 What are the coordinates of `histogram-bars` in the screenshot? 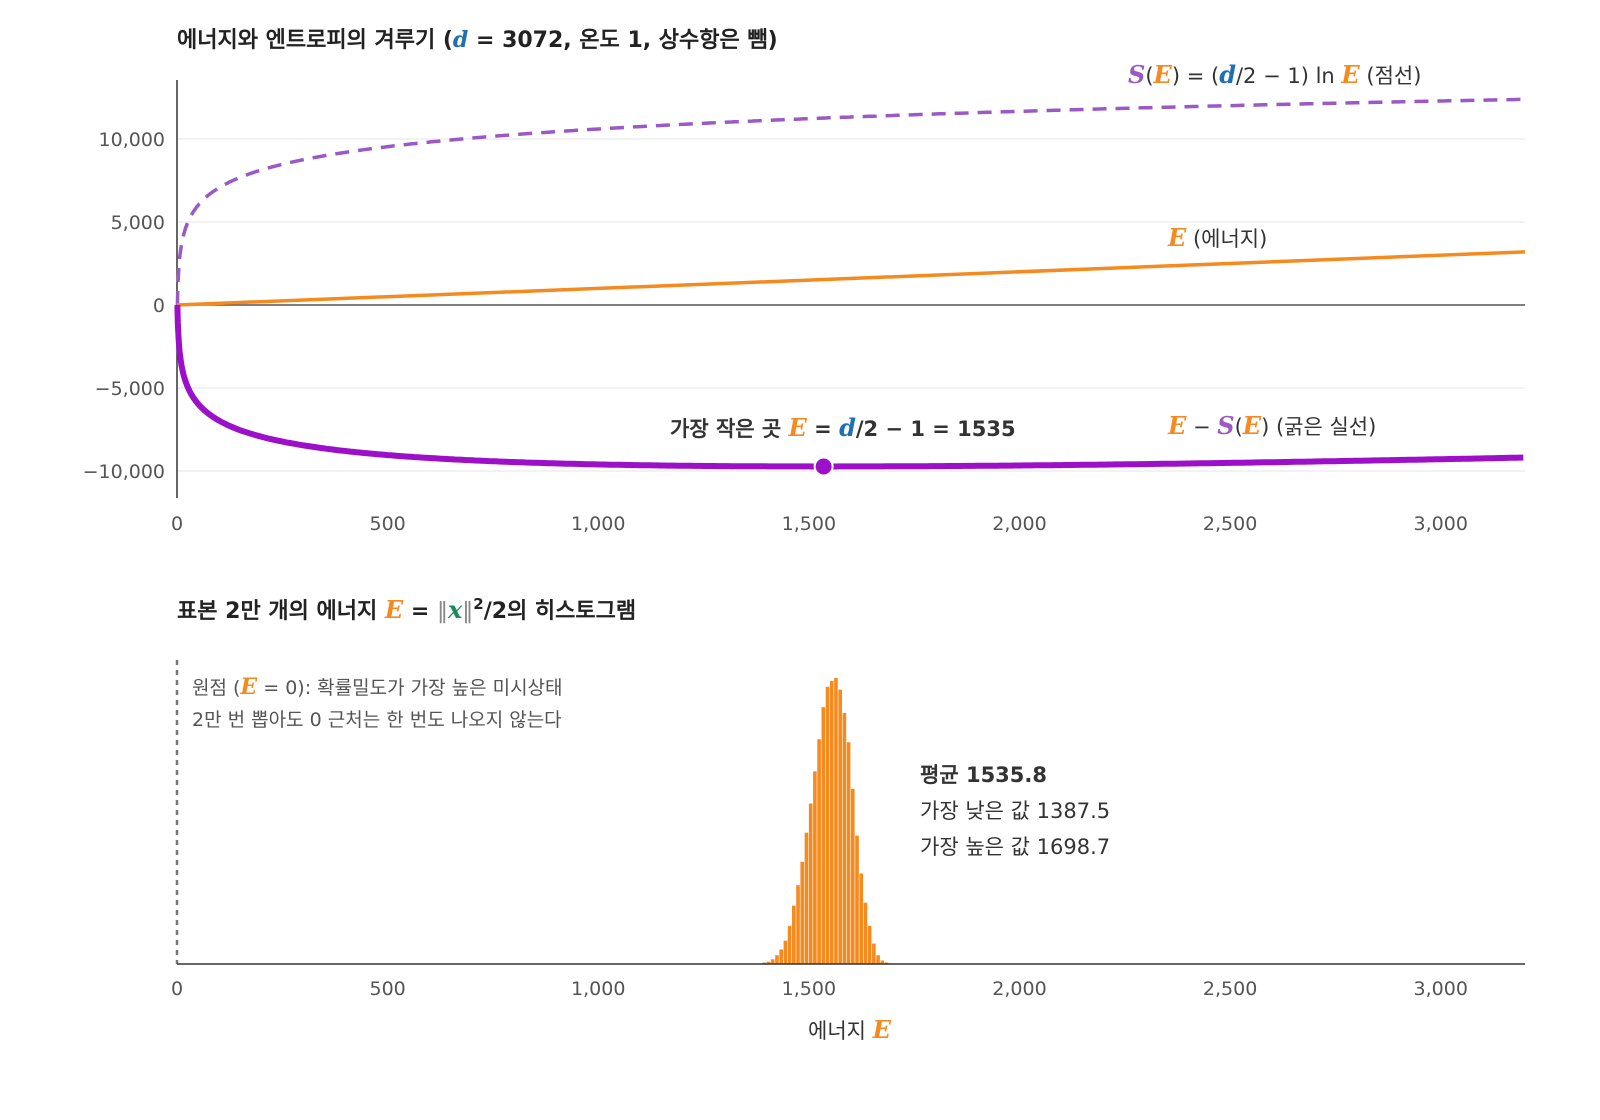 It's located at (823, 821).